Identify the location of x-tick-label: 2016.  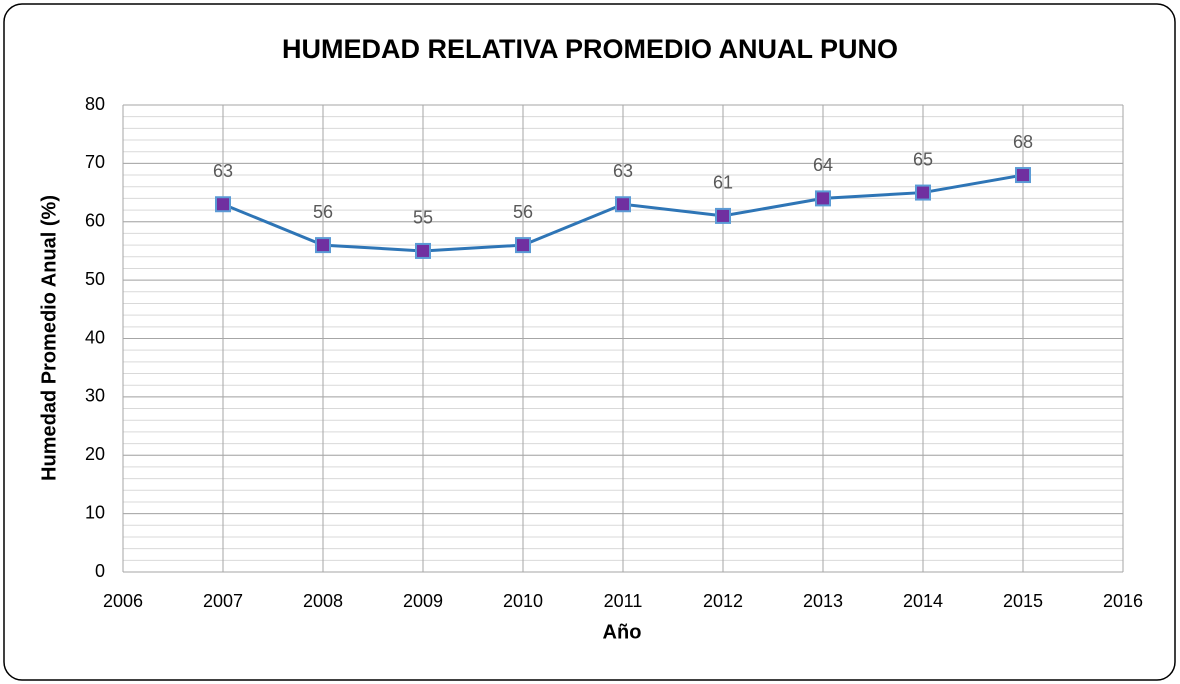
(1123, 601).